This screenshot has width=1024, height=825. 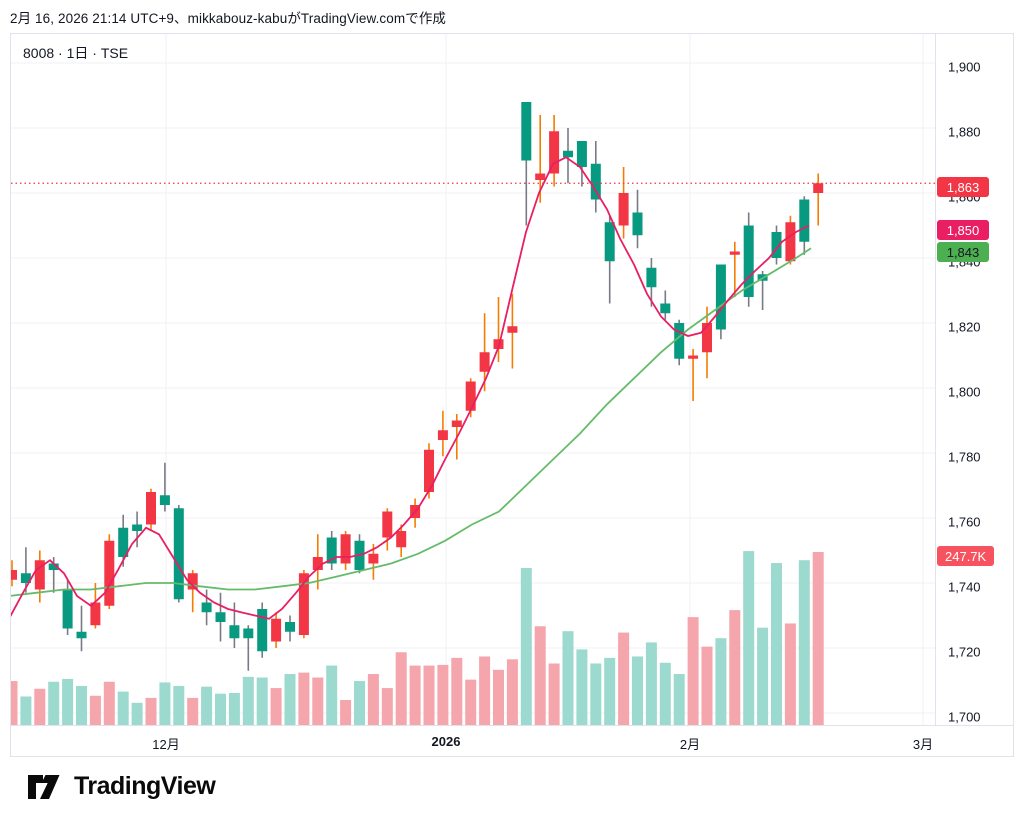 I want to click on price-tick-label: 1,780, so click(x=964, y=457).